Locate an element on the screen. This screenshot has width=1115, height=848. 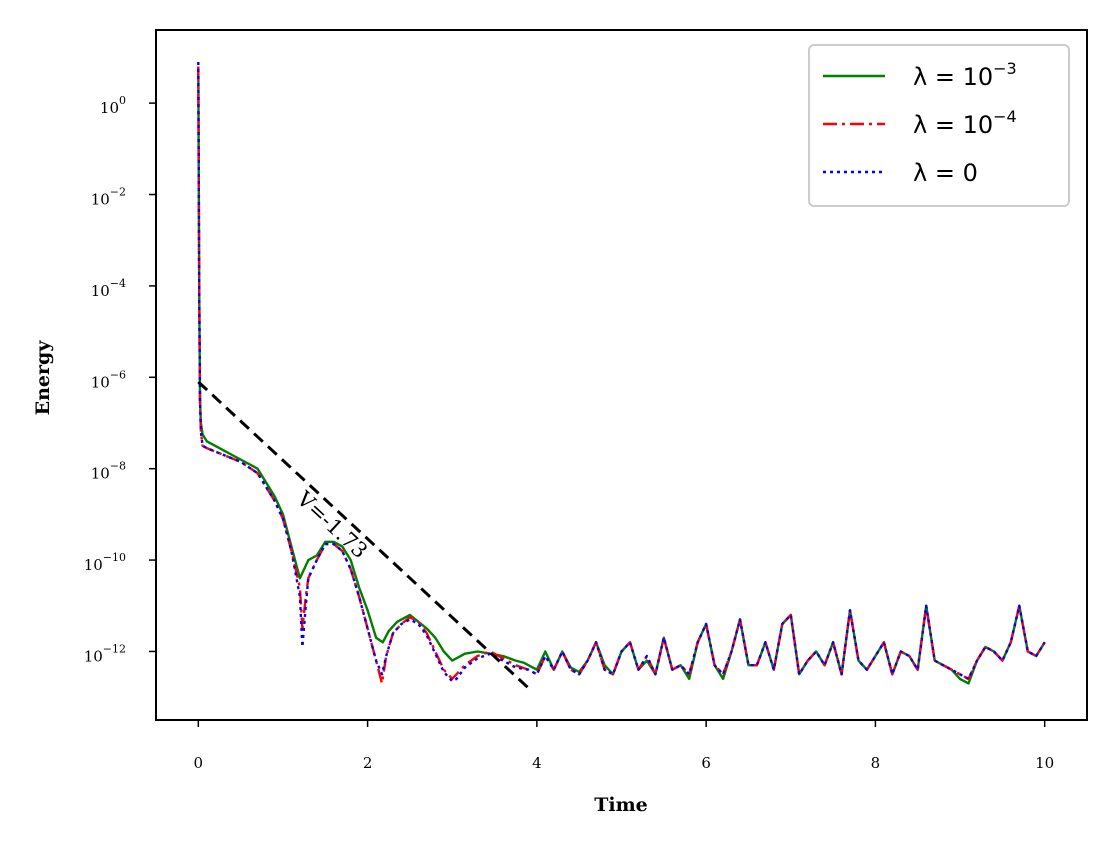
legend-box is located at coordinates (939, 125).